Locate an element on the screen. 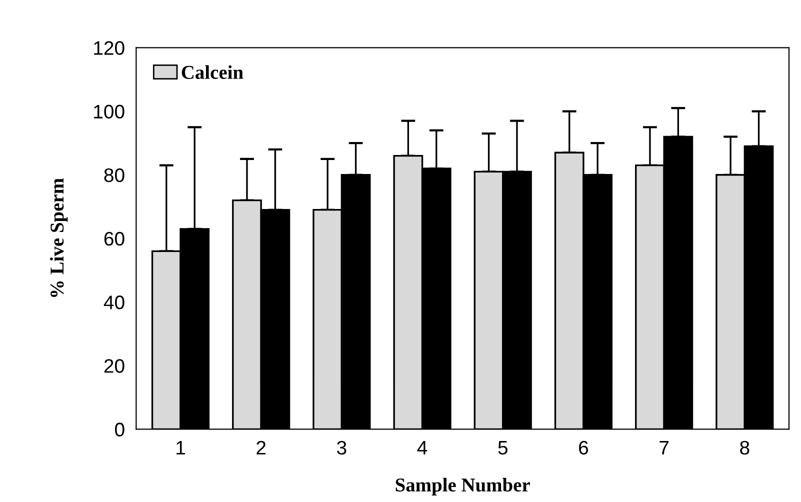  x-tick-label: 6 is located at coordinates (583, 447).